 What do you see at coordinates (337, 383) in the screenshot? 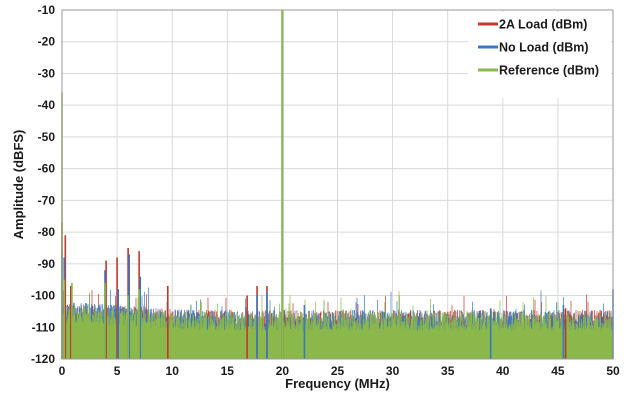
I see `x-axis-title: Frequency (MHz)` at bounding box center [337, 383].